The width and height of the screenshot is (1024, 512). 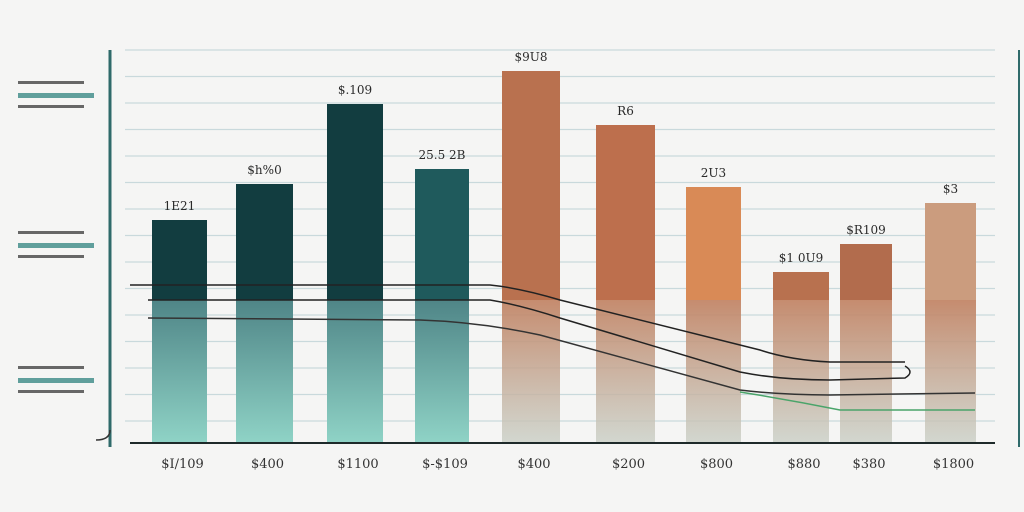 What do you see at coordinates (801, 258) in the screenshot?
I see `data-label: $1 0U9` at bounding box center [801, 258].